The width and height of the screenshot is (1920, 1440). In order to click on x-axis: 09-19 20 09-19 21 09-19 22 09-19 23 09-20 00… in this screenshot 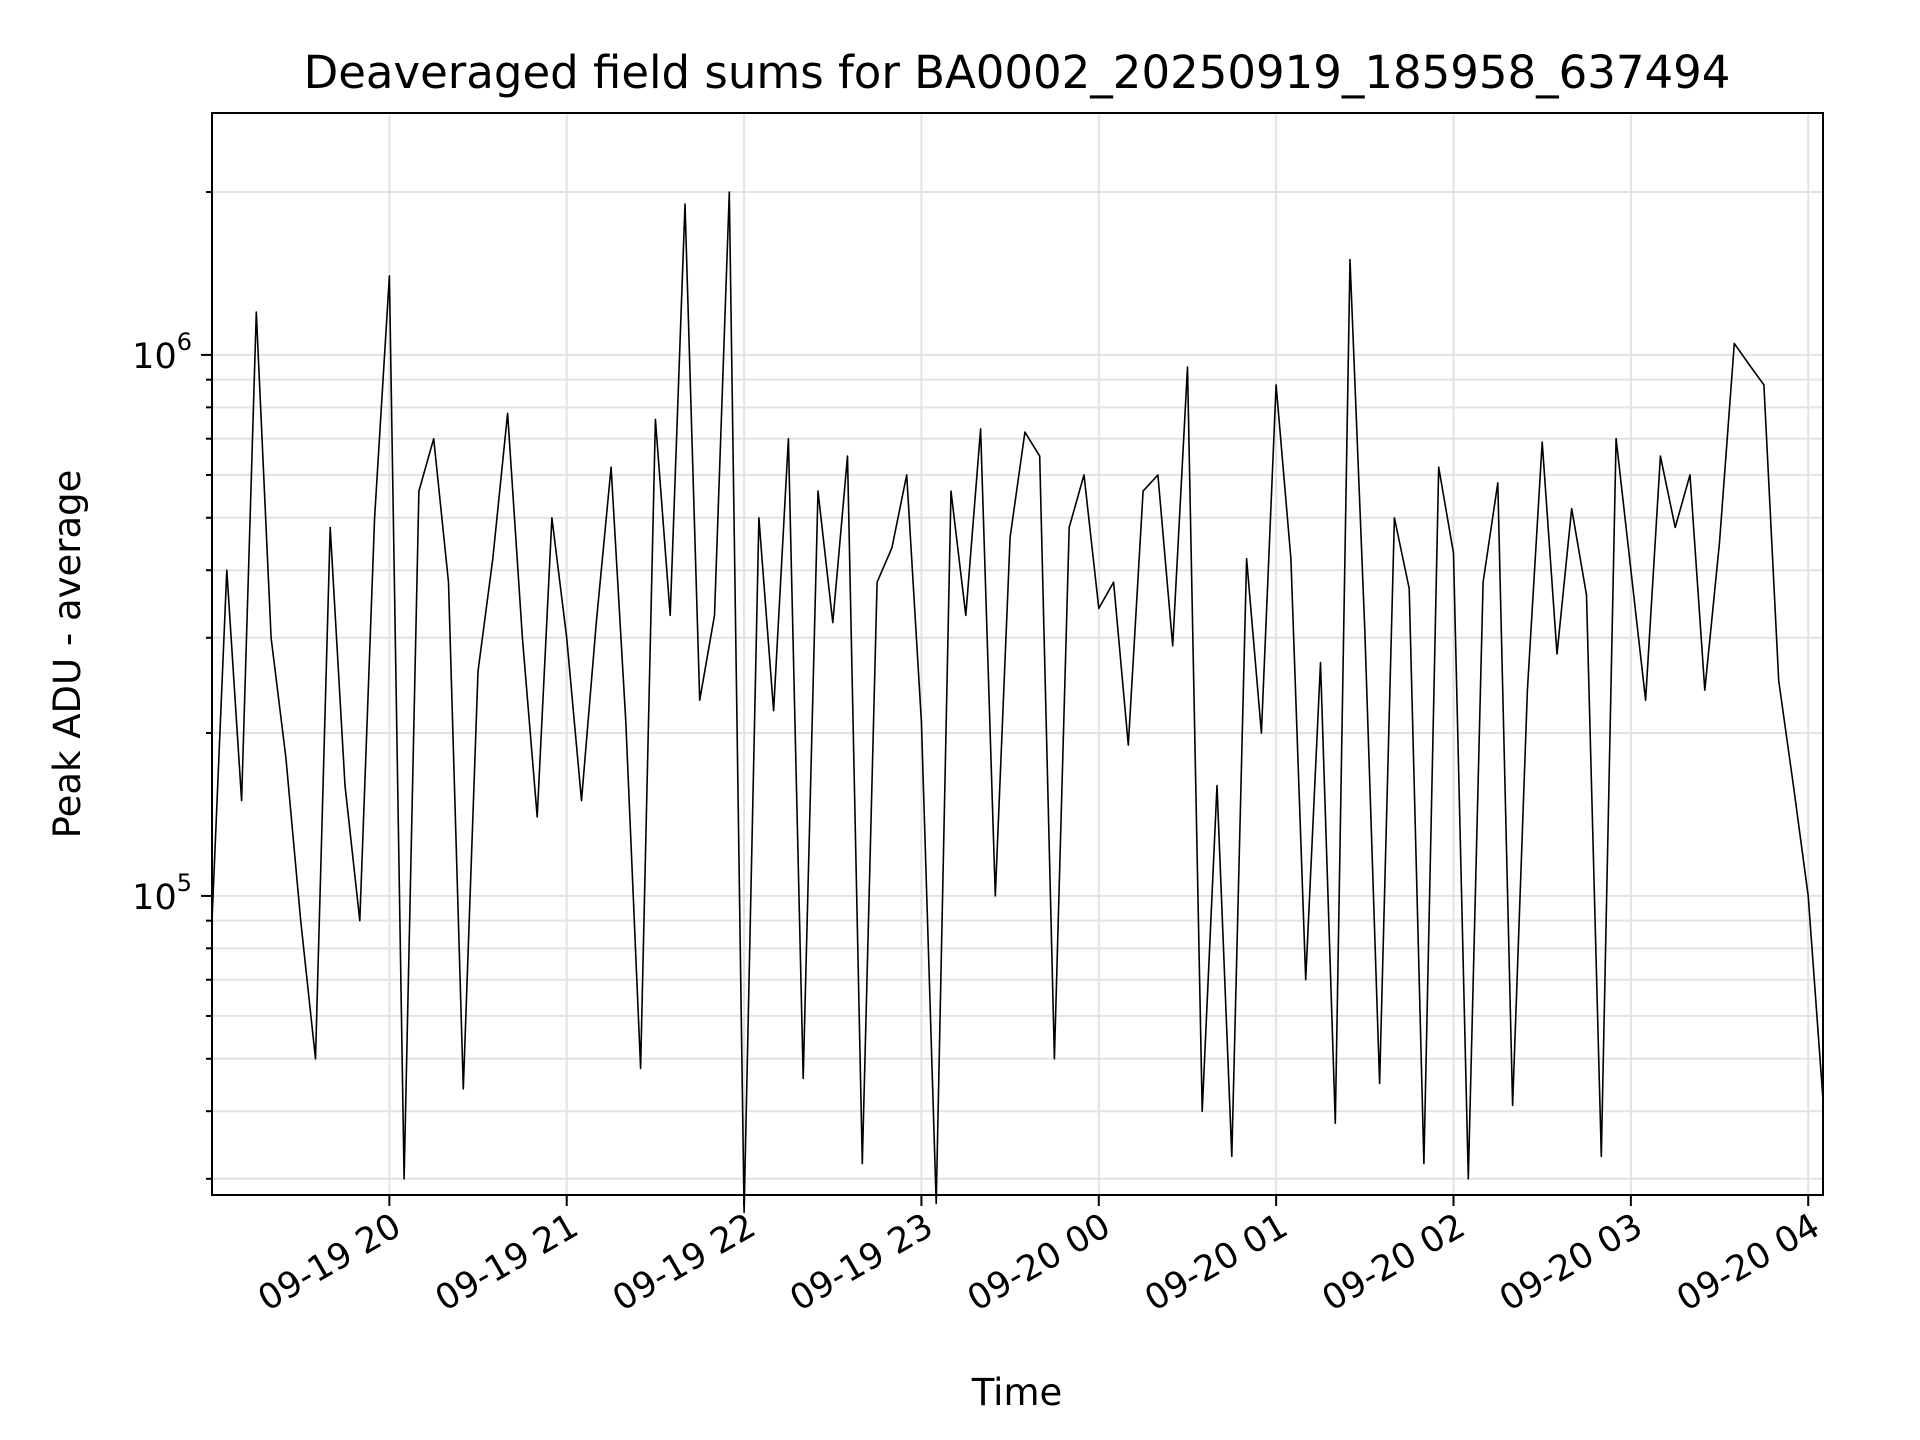, I will do `click(1039, 1257)`.